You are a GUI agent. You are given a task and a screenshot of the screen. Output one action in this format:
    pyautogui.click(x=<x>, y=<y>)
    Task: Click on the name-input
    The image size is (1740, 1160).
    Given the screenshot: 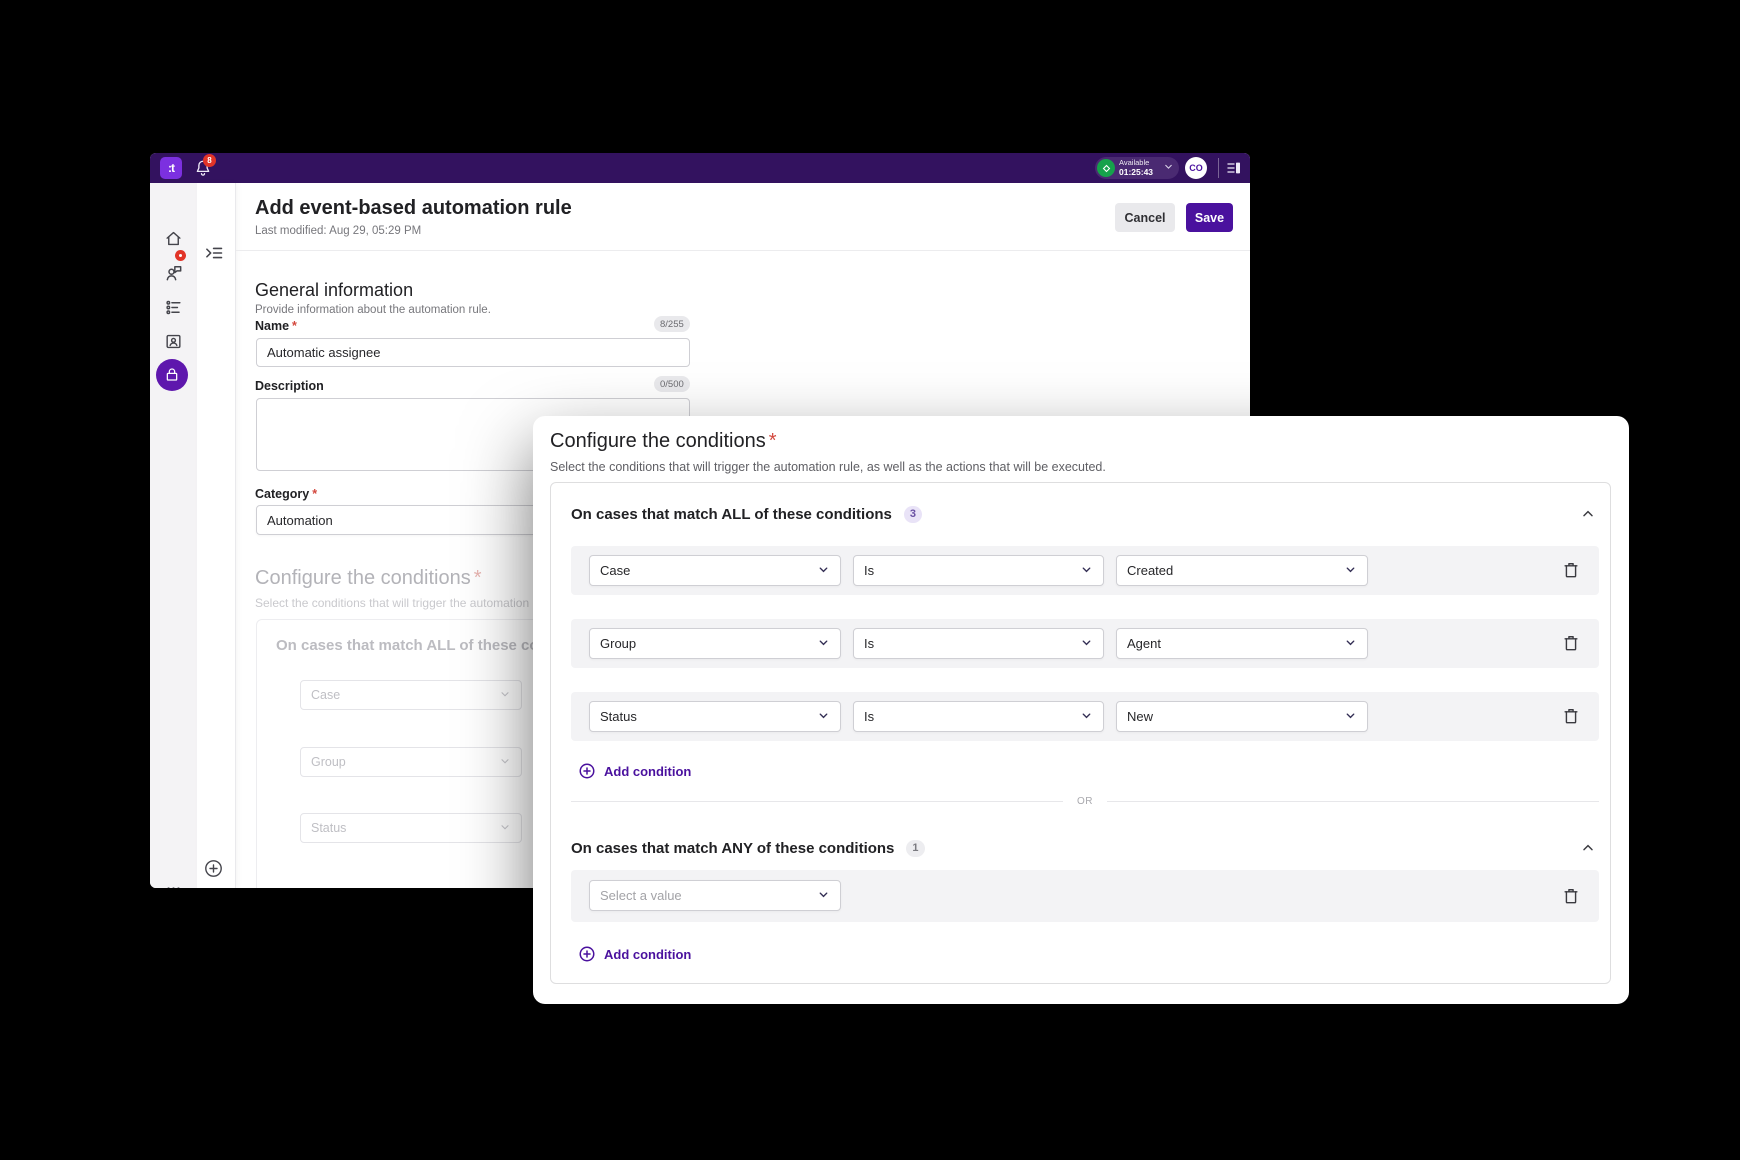 What is the action you would take?
    pyautogui.click(x=473, y=352)
    